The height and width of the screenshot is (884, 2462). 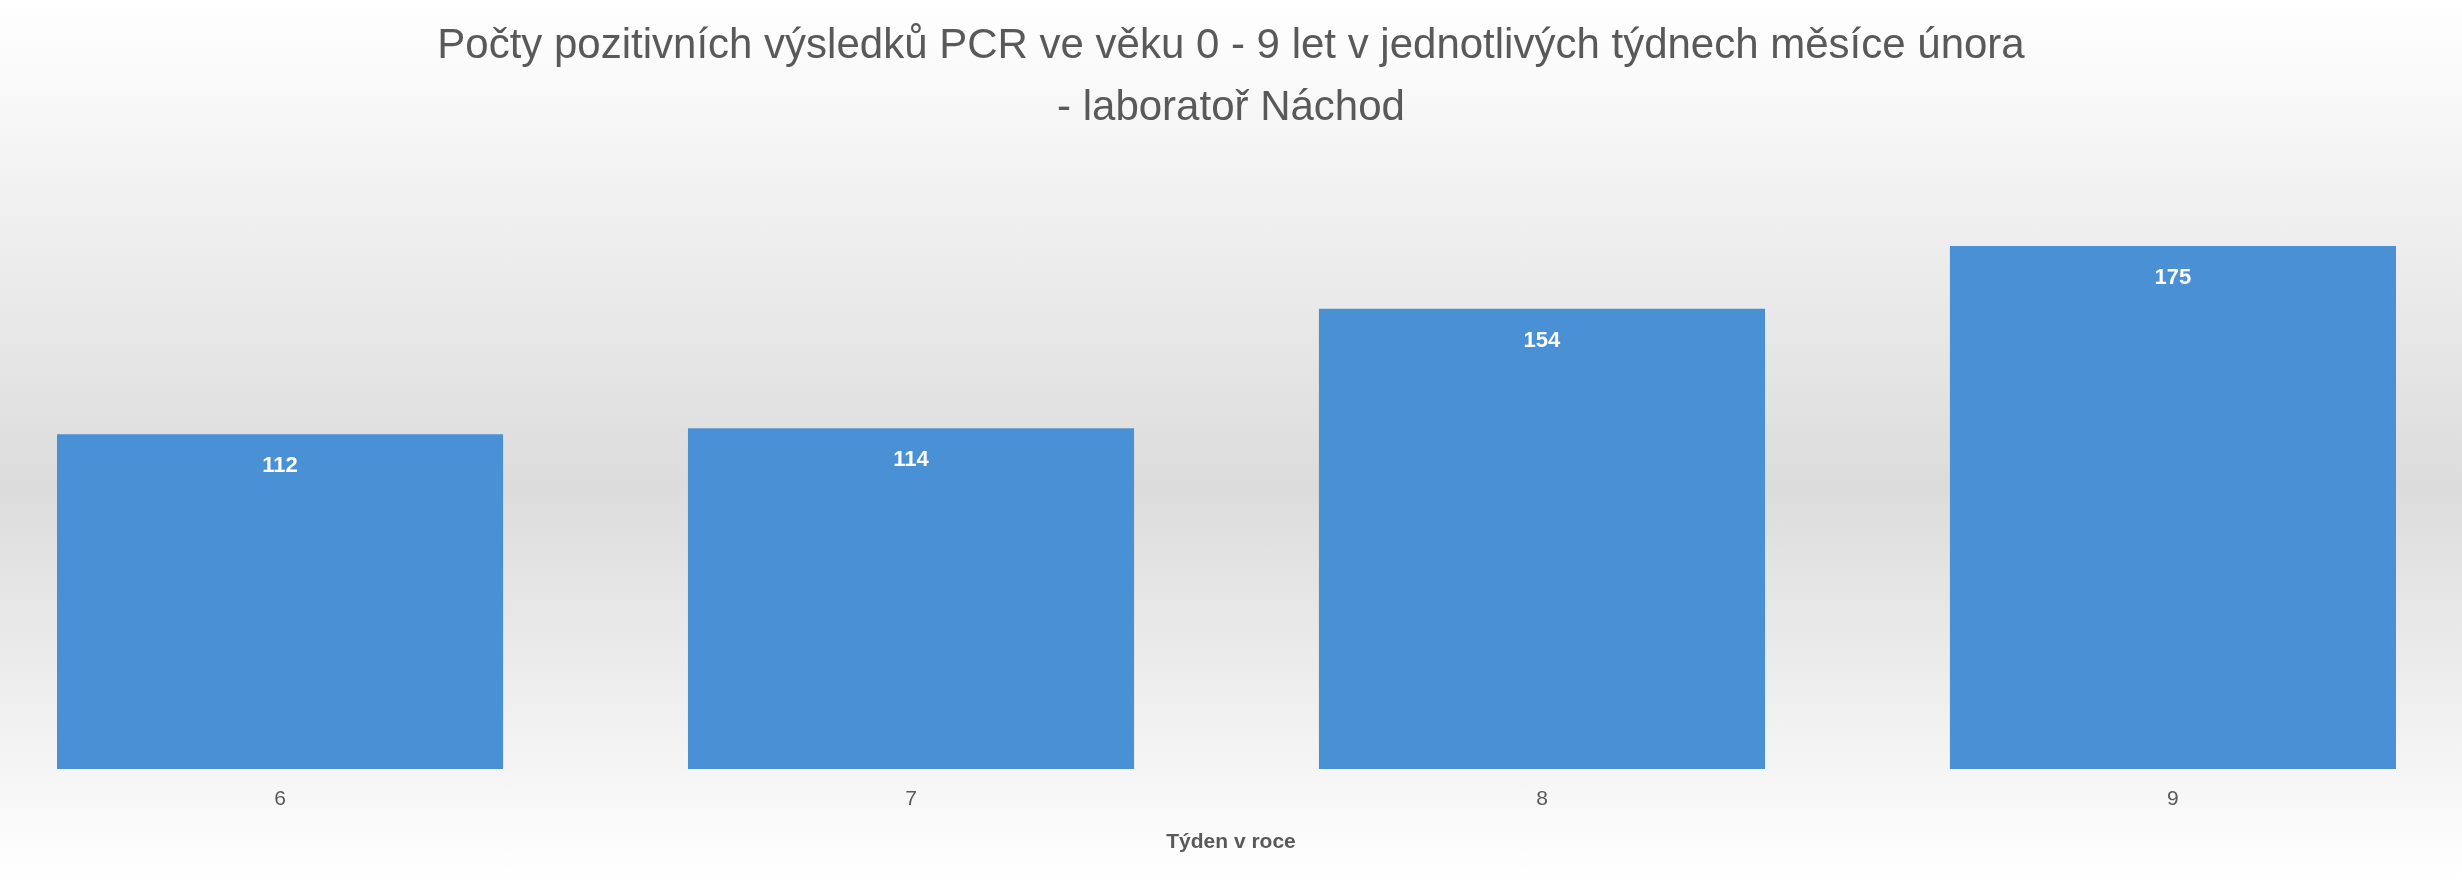 I want to click on data-label: 114, so click(x=911, y=459).